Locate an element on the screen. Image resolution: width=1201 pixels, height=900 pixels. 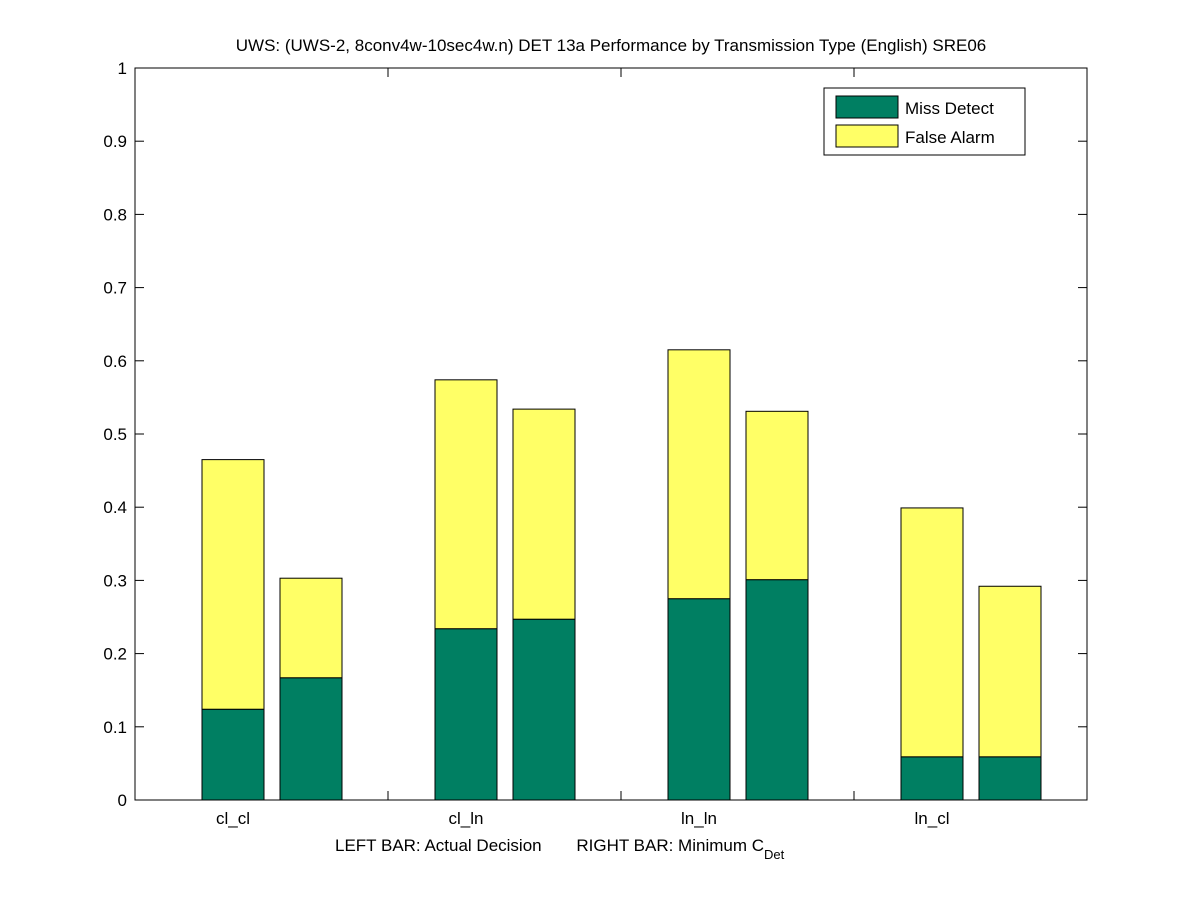
bar-ln_cl-actual-miss-detect is located at coordinates (932, 778).